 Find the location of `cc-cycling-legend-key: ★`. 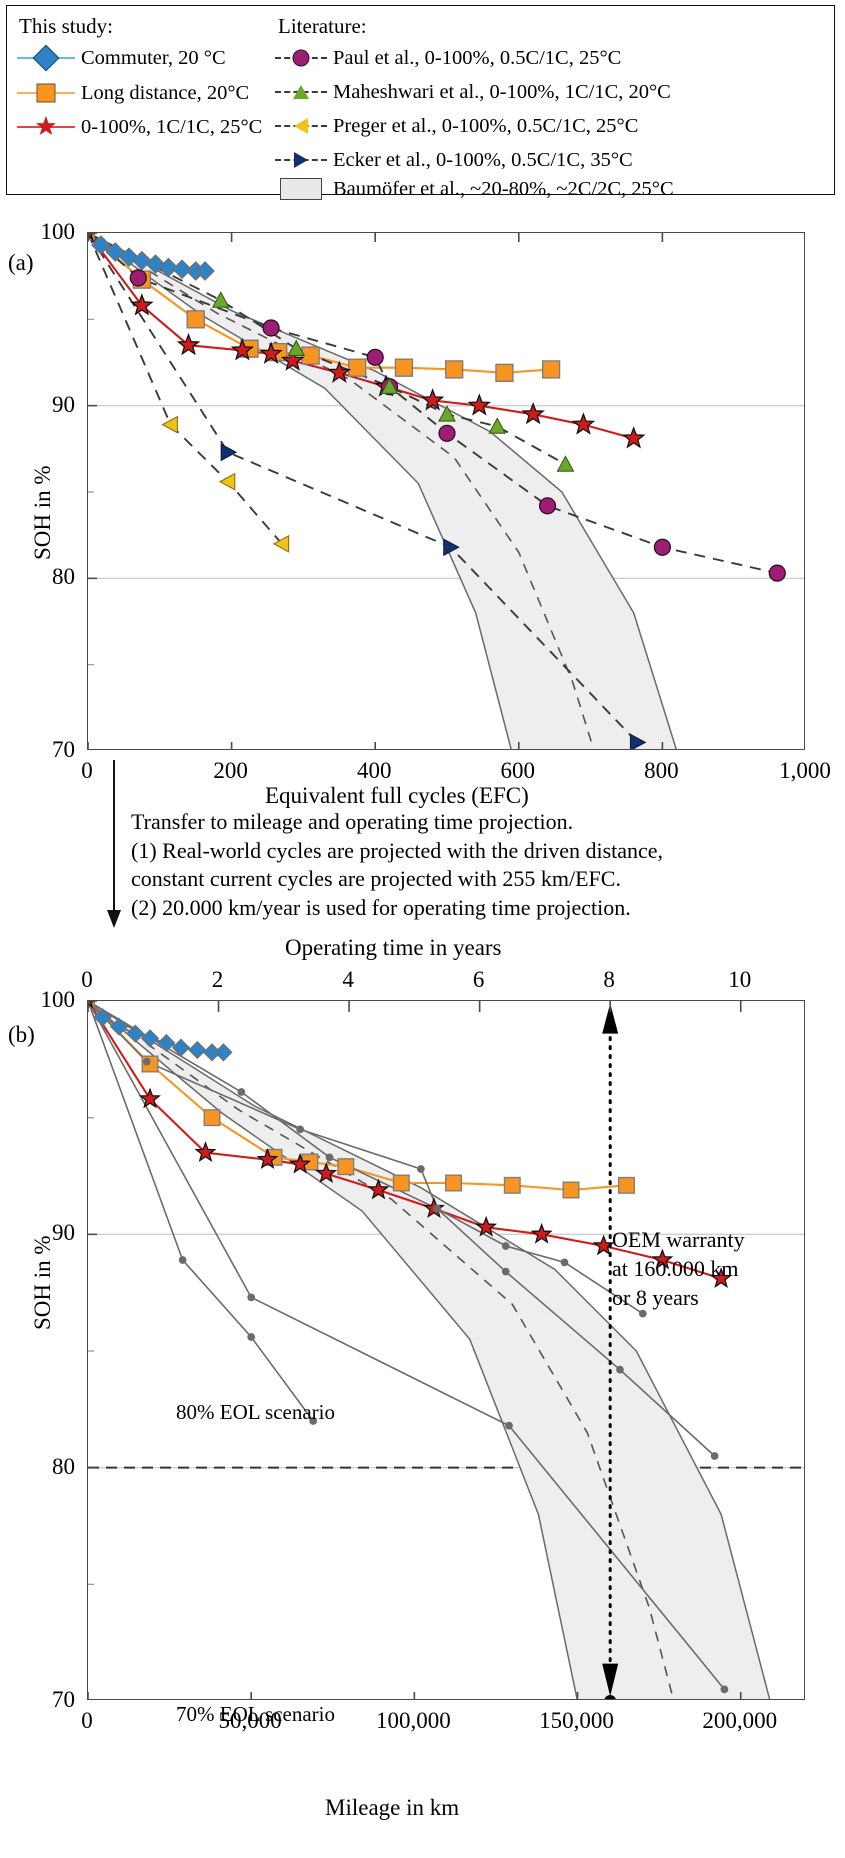

cc-cycling-legend-key: ★ is located at coordinates (46, 127).